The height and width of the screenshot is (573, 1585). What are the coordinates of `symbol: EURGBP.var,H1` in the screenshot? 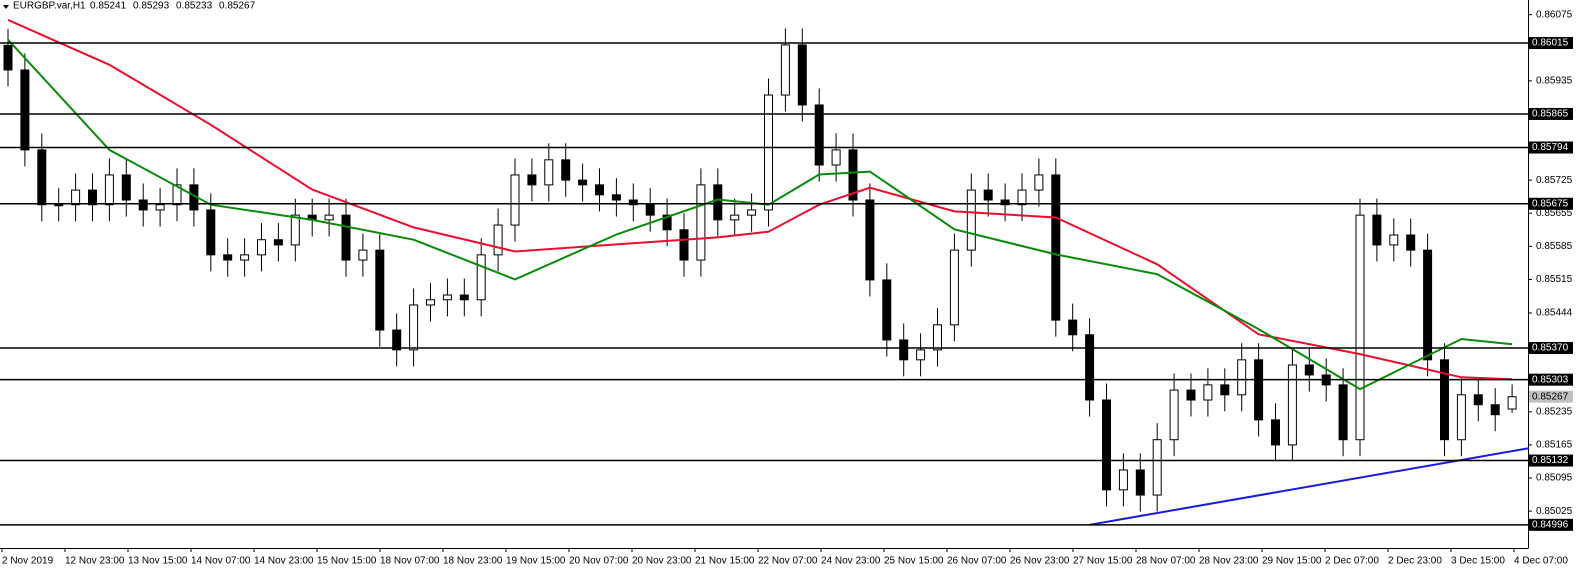 It's located at (49, 6).